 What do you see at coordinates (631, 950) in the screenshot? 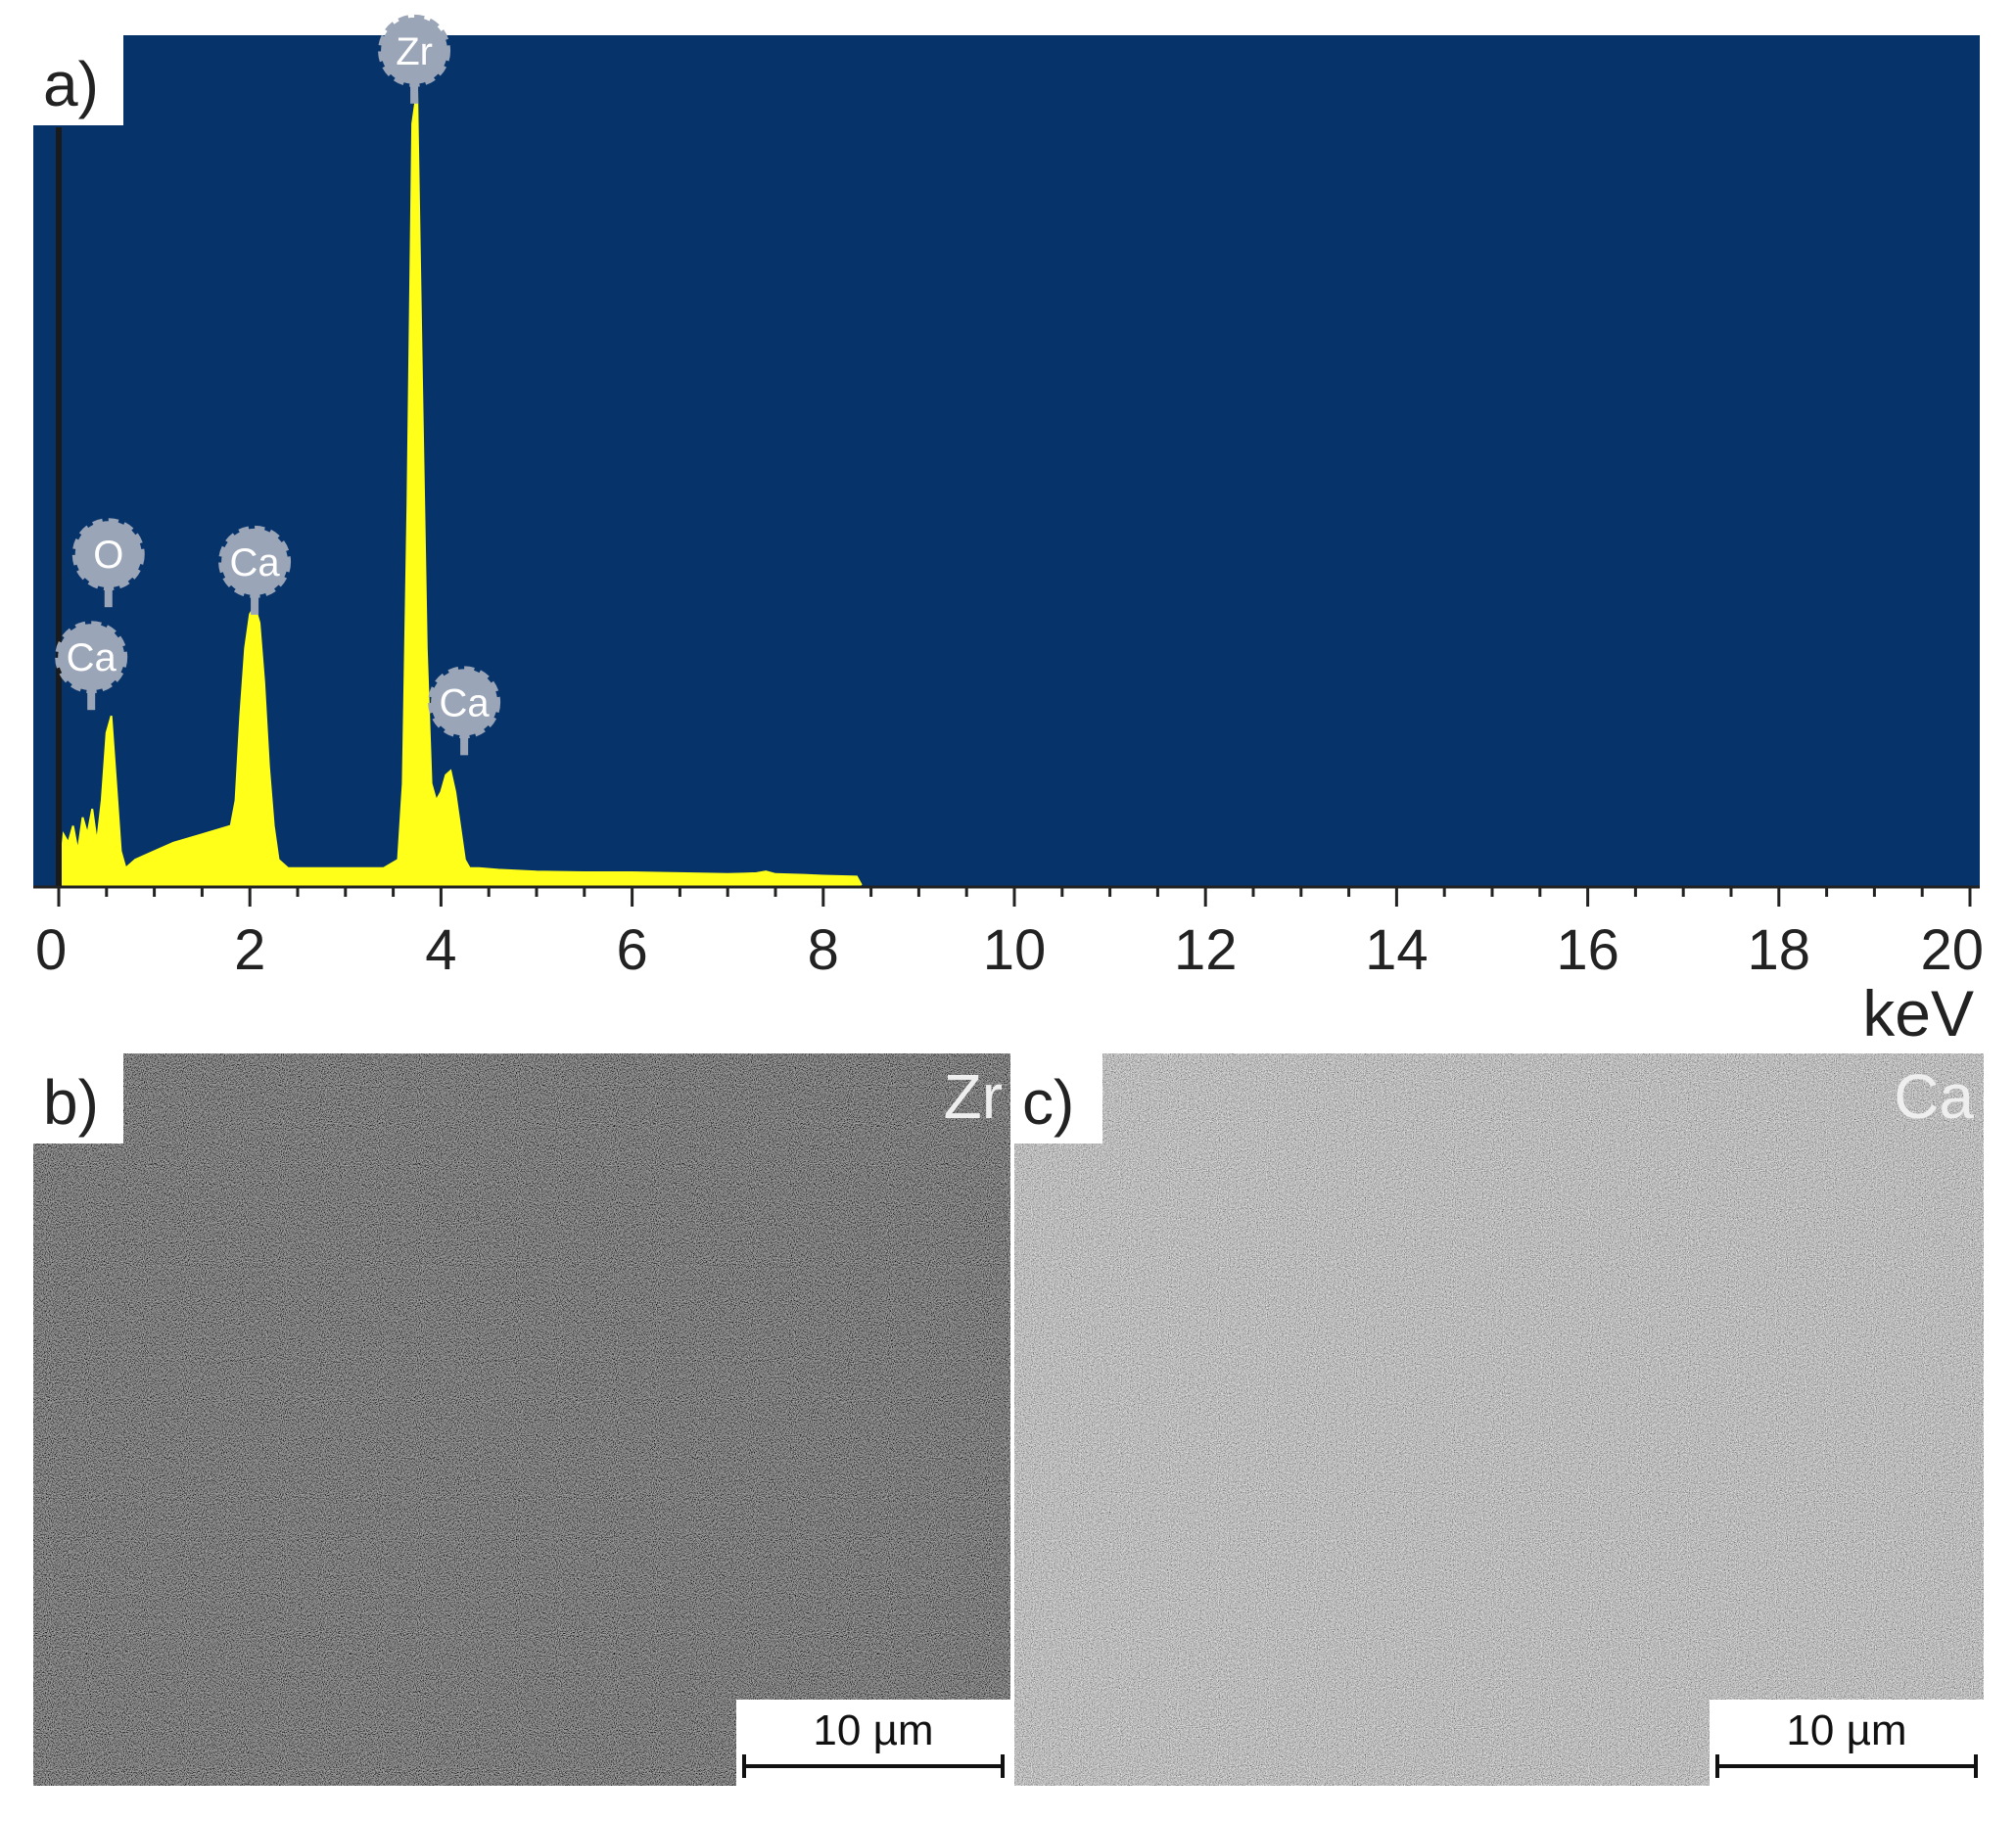
I see `x-tick-label: 6` at bounding box center [631, 950].